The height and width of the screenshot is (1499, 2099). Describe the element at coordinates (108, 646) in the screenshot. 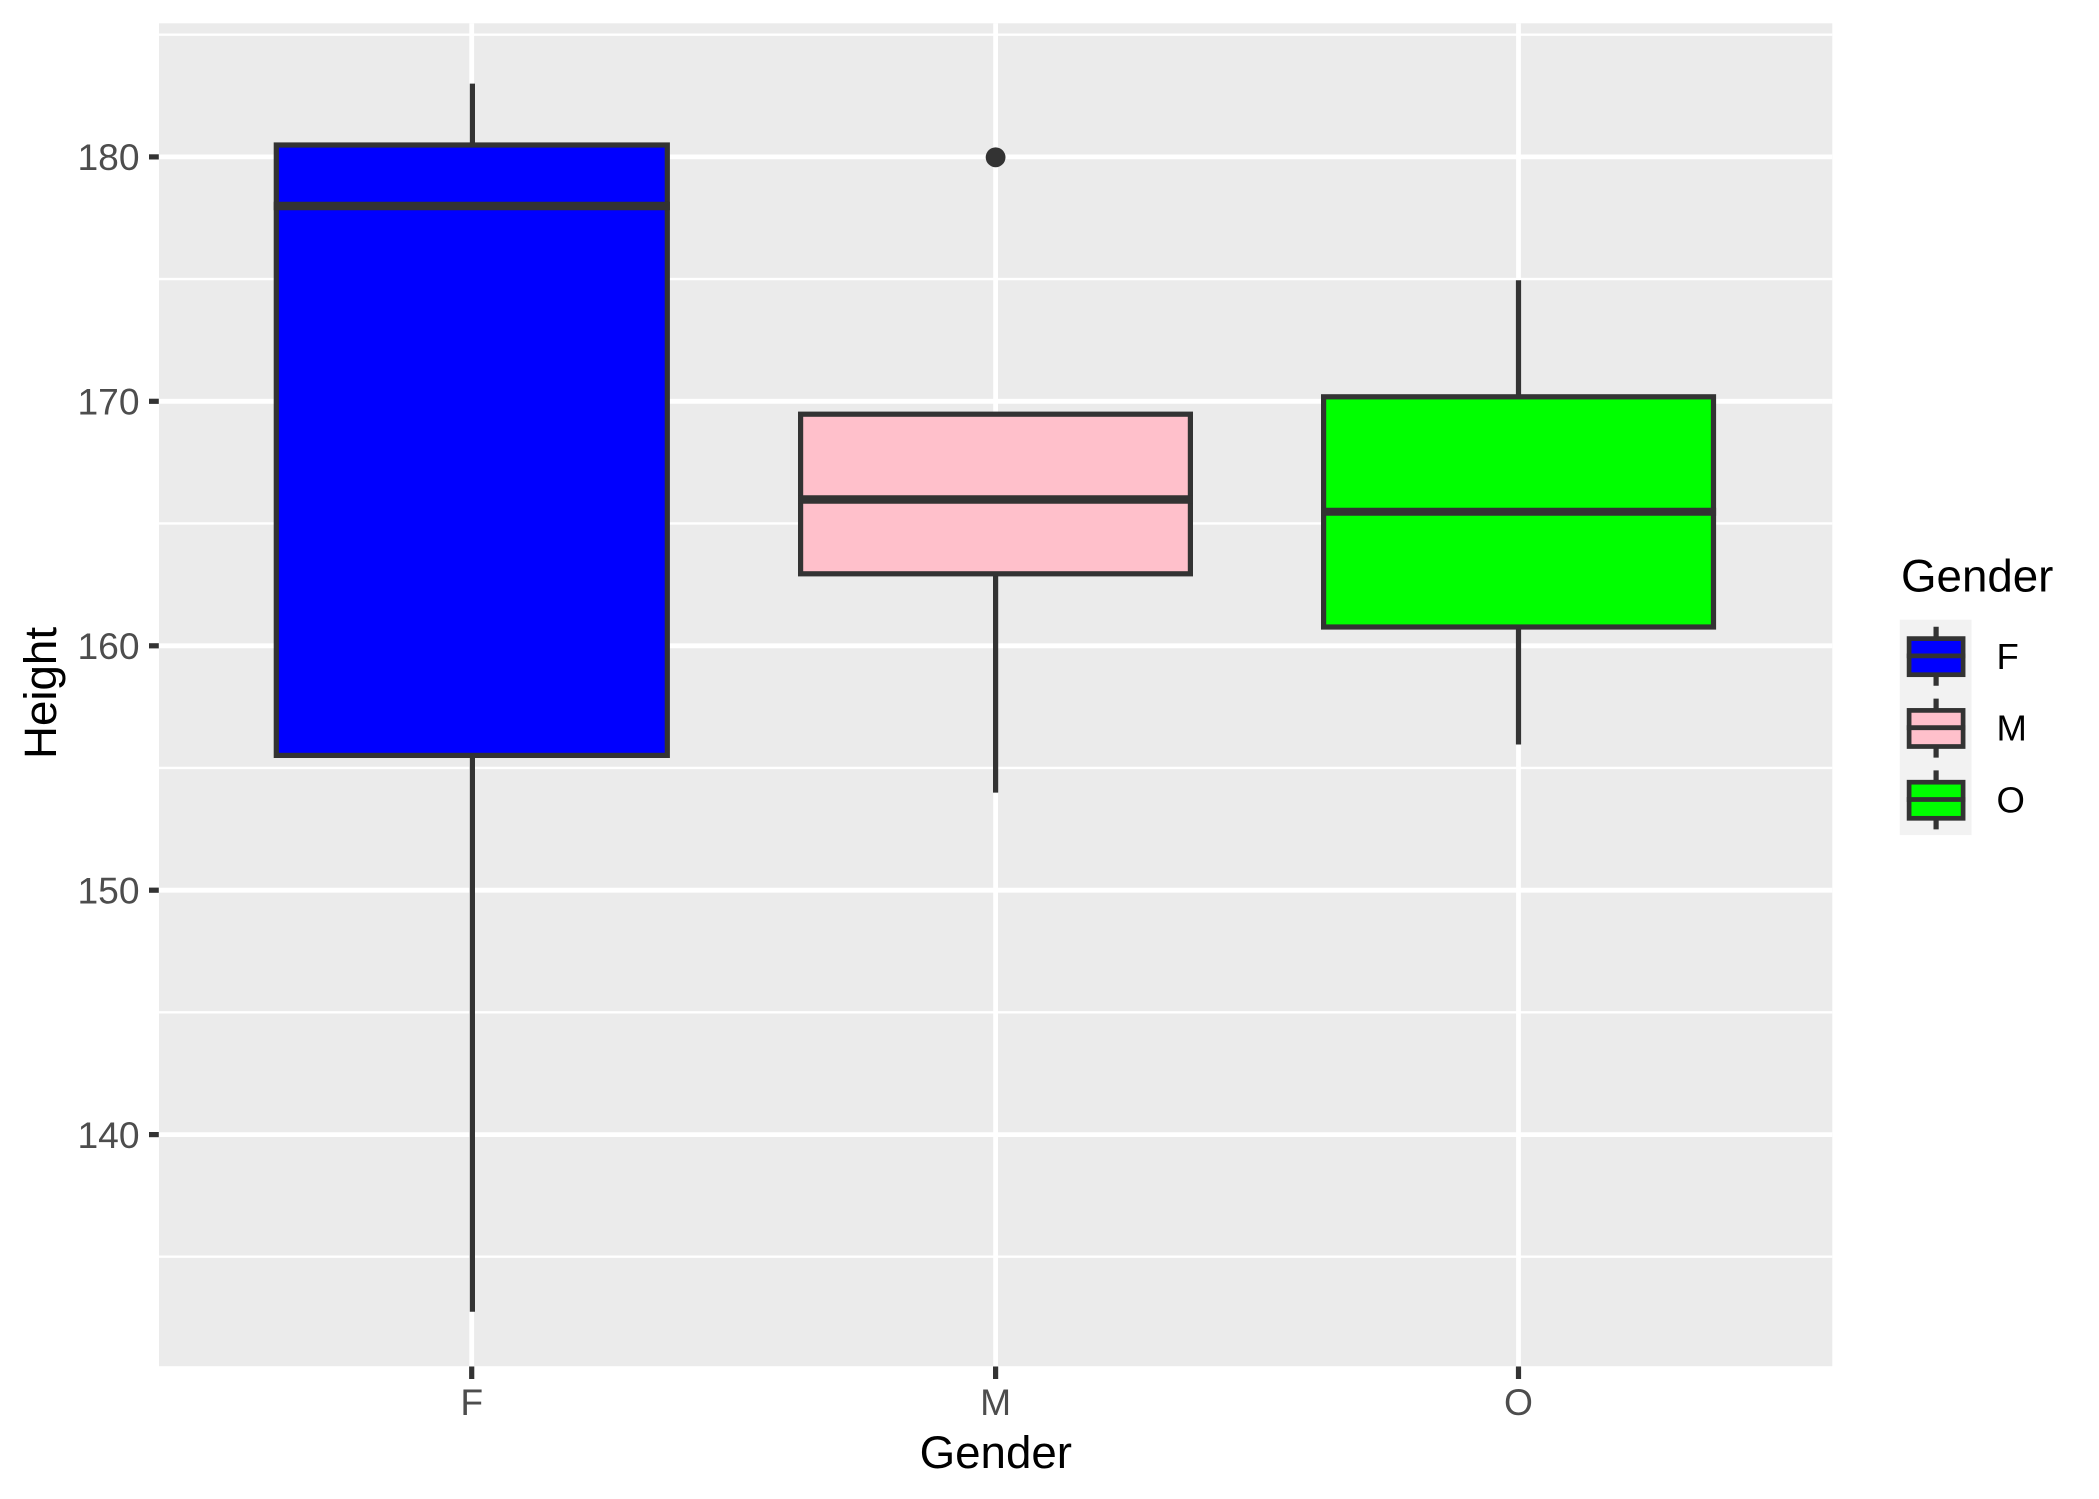

I see `svg-text: 160` at that location.